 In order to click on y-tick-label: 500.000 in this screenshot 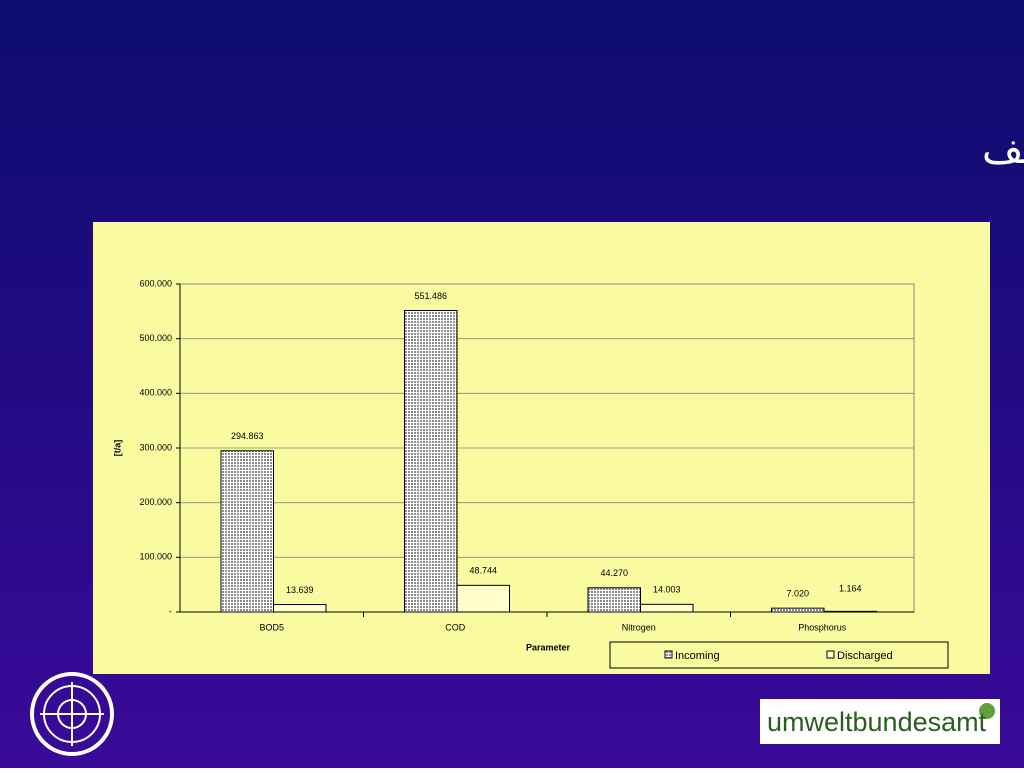, I will do `click(155, 338)`.